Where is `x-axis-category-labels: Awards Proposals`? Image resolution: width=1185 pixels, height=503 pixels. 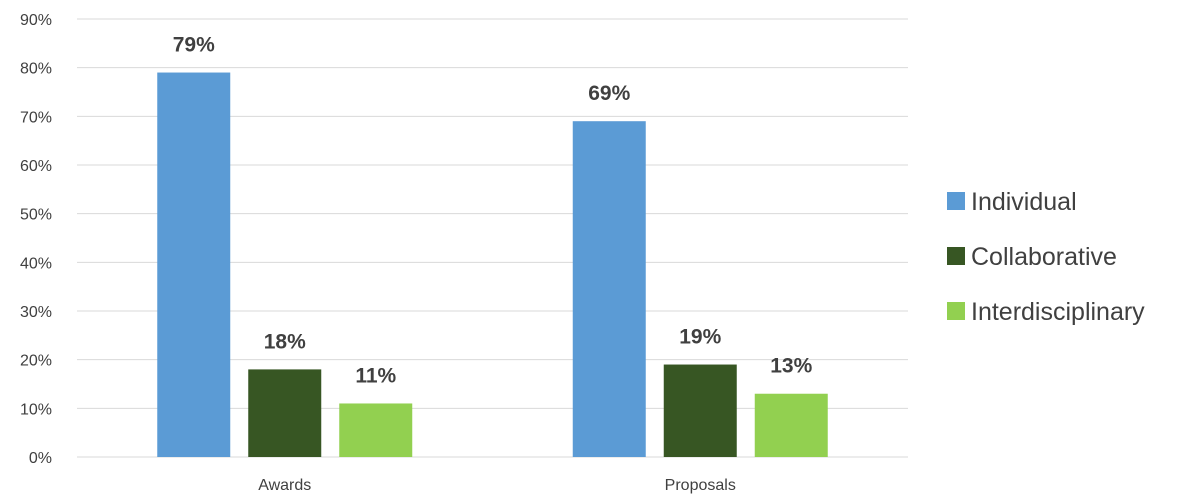
x-axis-category-labels: Awards Proposals is located at coordinates (497, 485).